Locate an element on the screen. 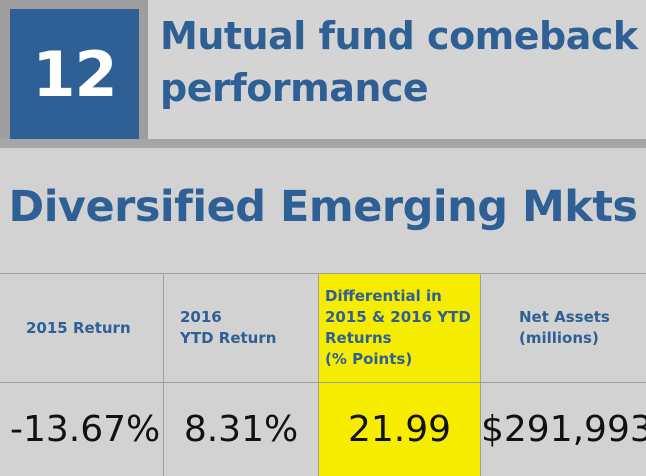 This screenshot has width=646, height=476. rank-badge: 12 is located at coordinates (74, 69).